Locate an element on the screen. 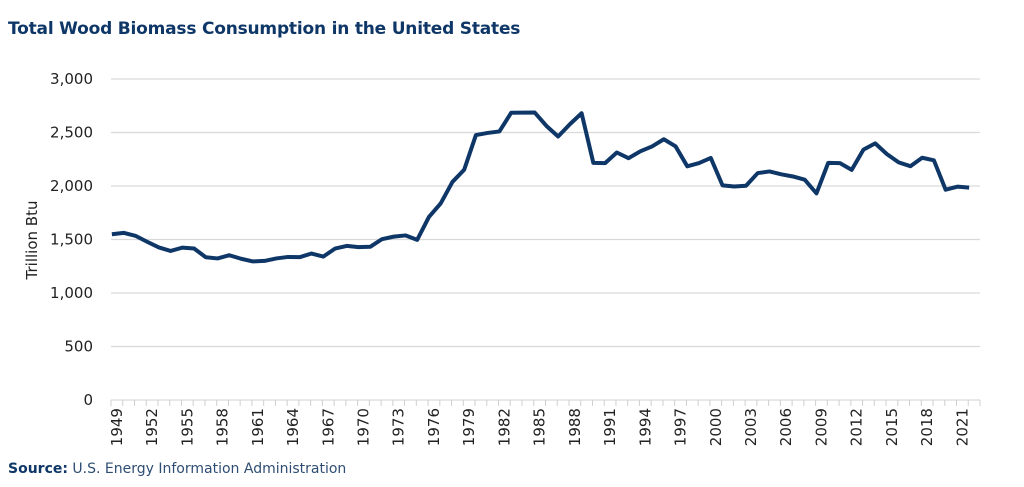 This screenshot has width=1024, height=487. x-tick-label: 1997 is located at coordinates (681, 427).